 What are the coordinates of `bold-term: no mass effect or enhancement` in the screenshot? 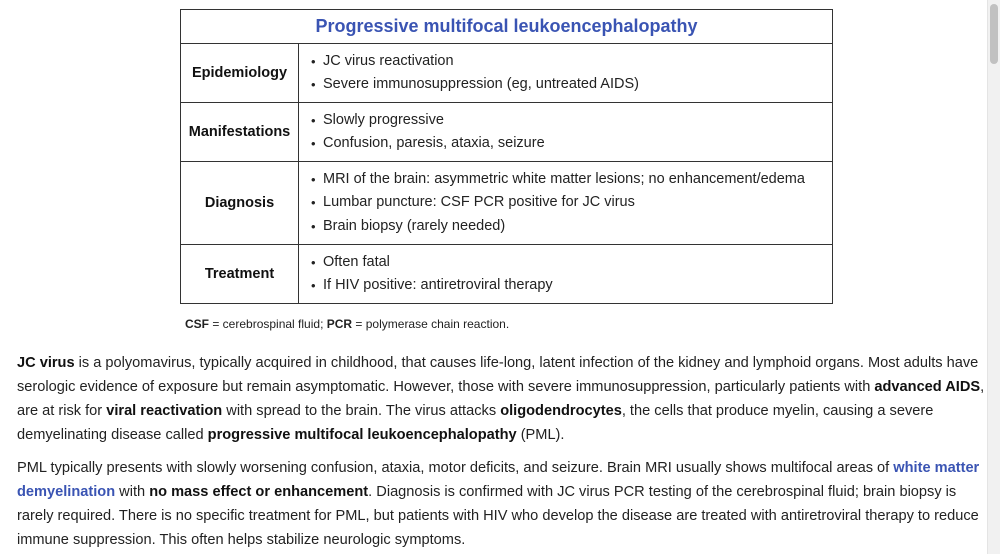 It's located at (259, 492).